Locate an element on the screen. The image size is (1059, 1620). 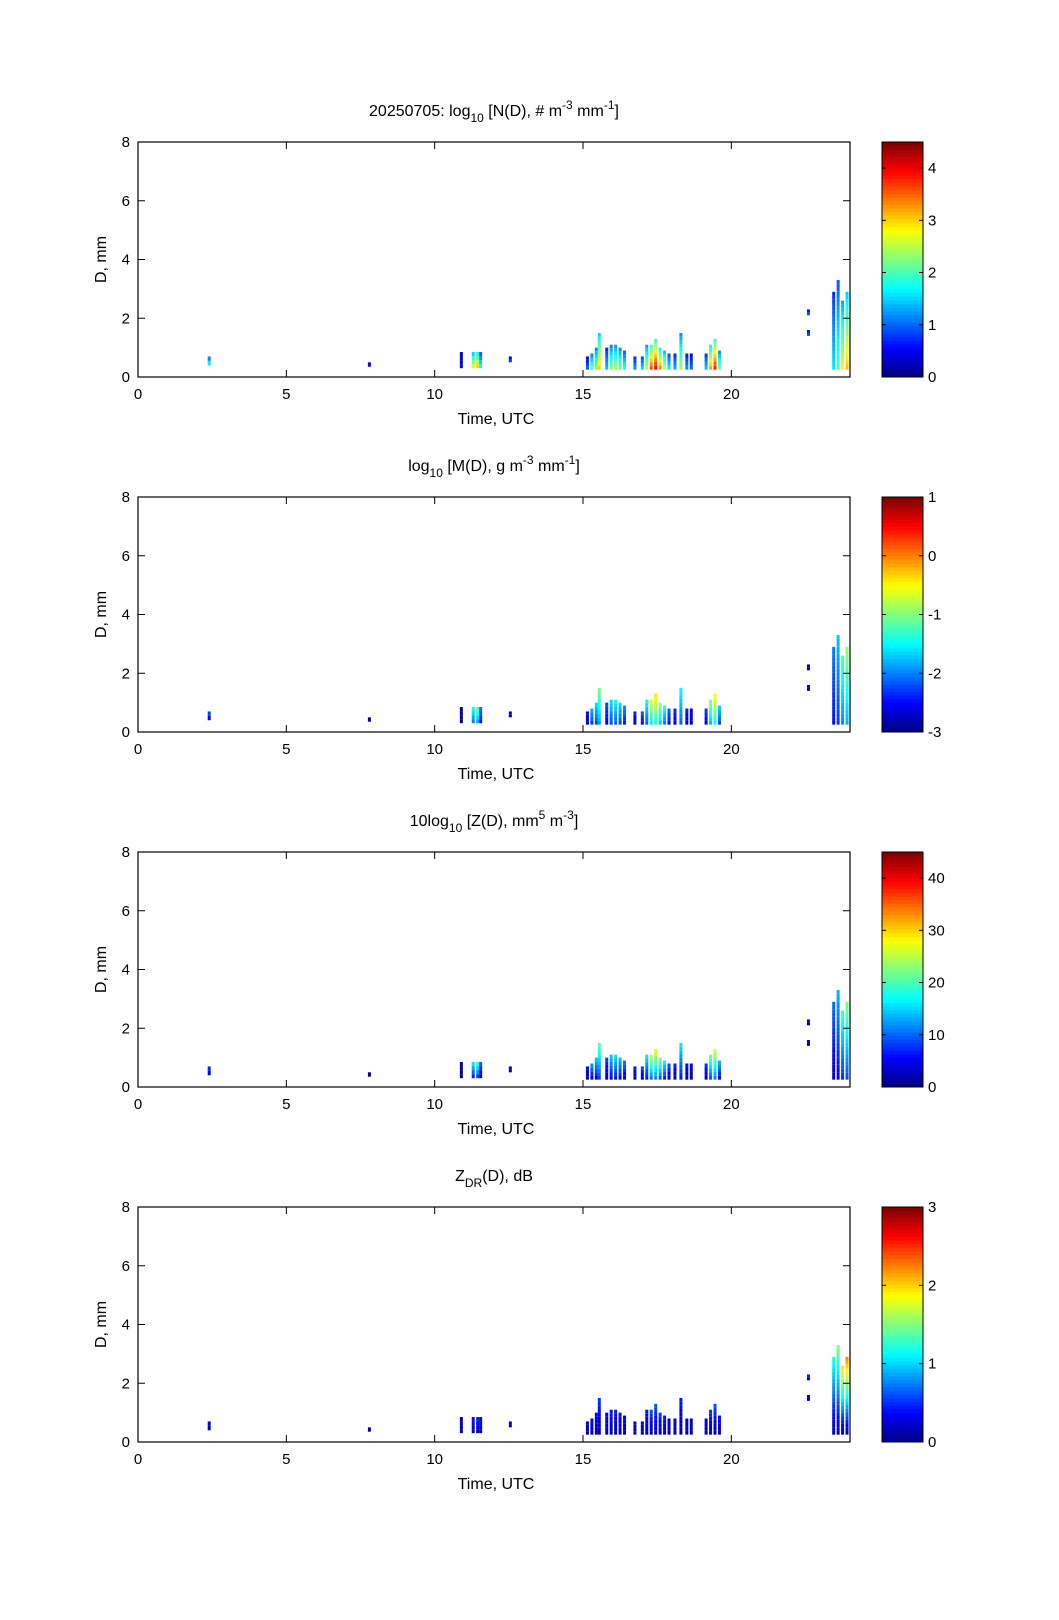
colorbar-tick-label: 3 is located at coordinates (932, 220).